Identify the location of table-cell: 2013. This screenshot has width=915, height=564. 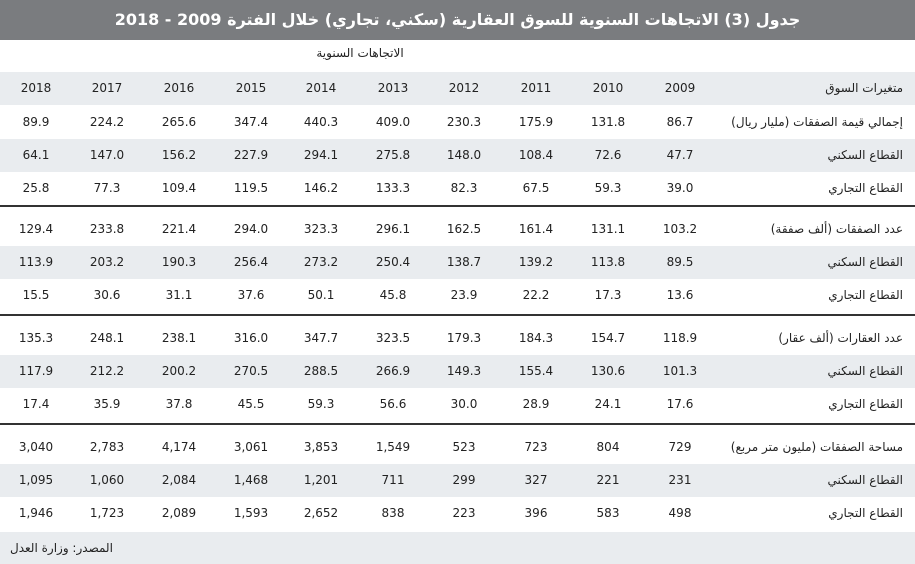
(393, 88).